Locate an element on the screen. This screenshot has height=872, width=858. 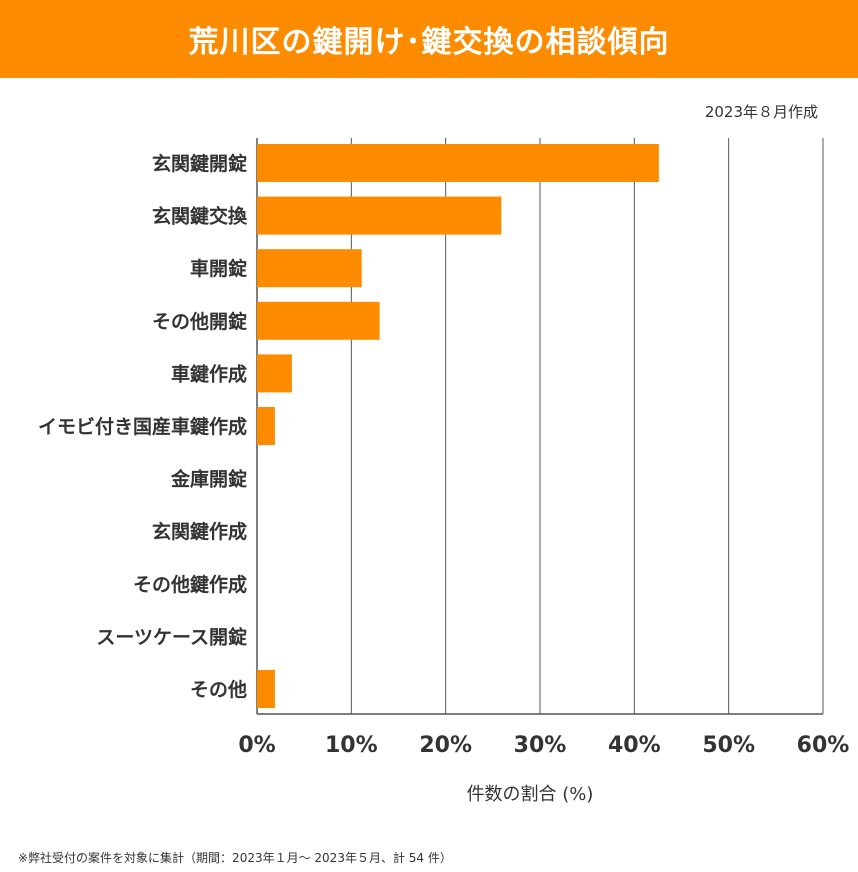
category-label: その他 is located at coordinates (218, 689).